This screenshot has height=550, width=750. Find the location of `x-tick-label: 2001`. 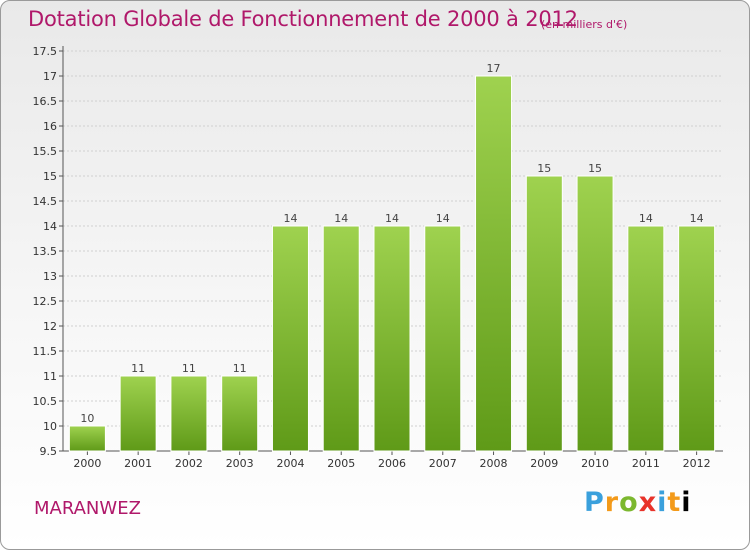

x-tick-label: 2001 is located at coordinates (138, 463).